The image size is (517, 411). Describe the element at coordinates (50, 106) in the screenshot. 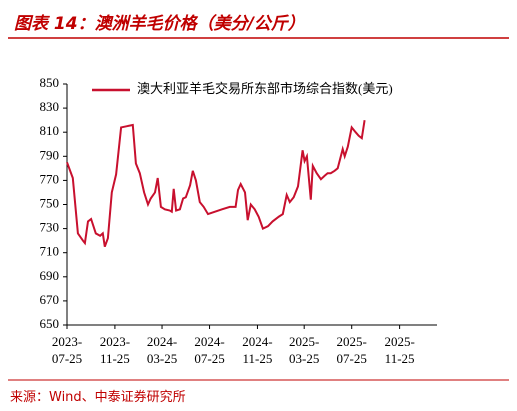

I see `y-tick-label: 830` at that location.